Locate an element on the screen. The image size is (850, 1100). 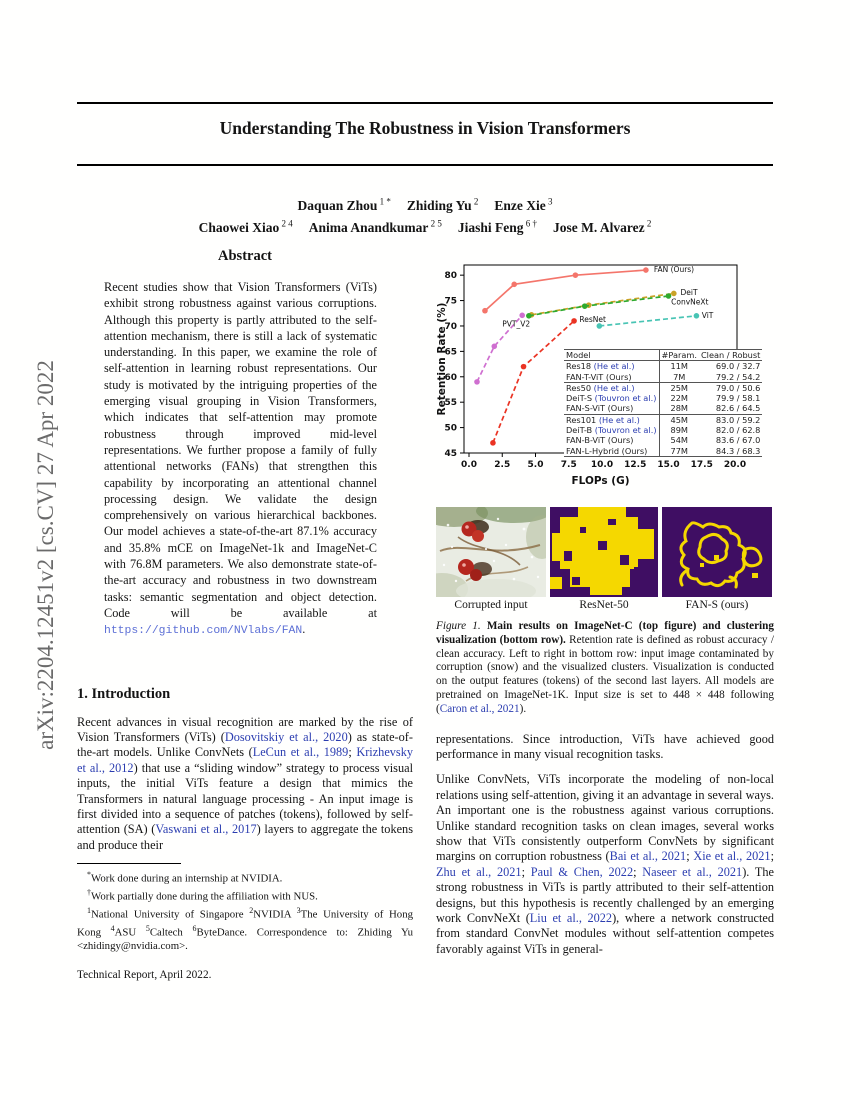
fans-cluster-mask is located at coordinates (717, 552).